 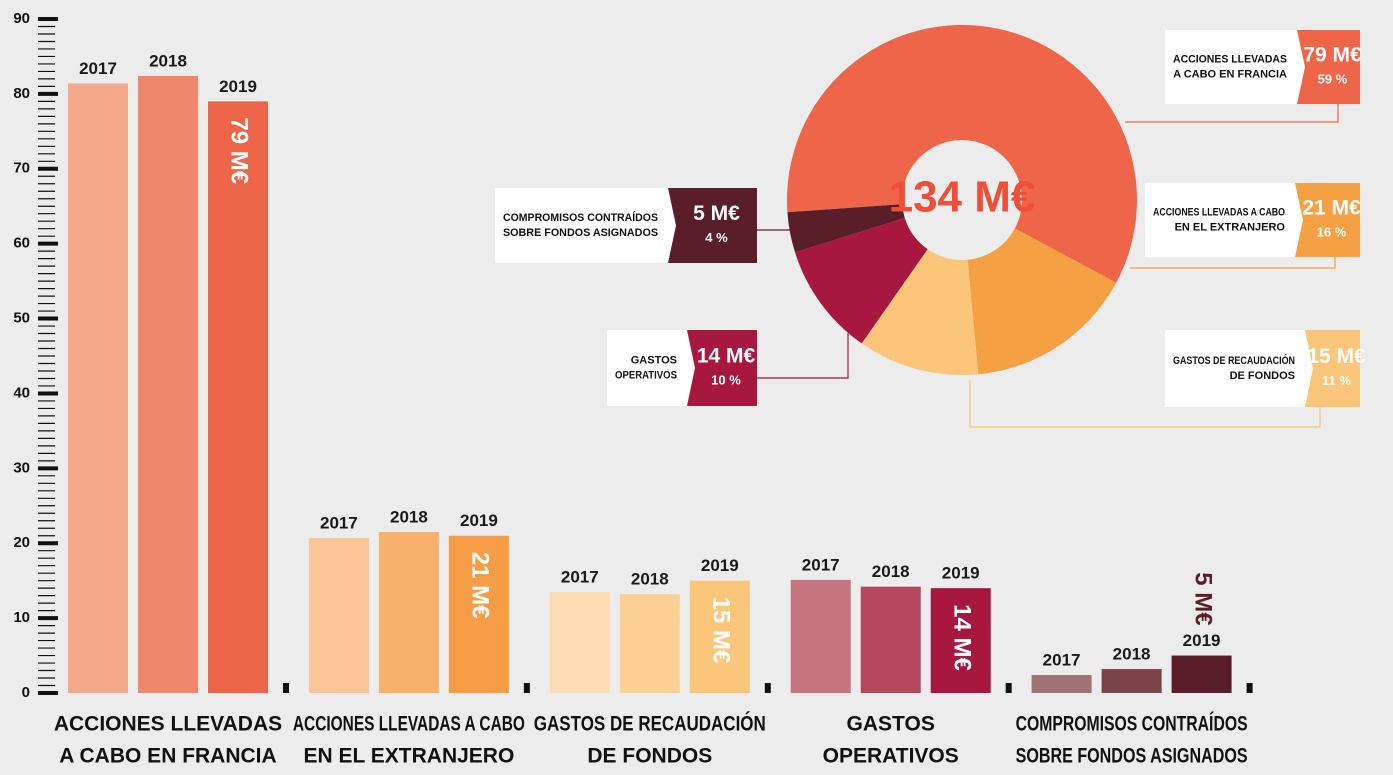 I want to click on x-category-label: A CABO EN FRANCIA, so click(x=167, y=756).